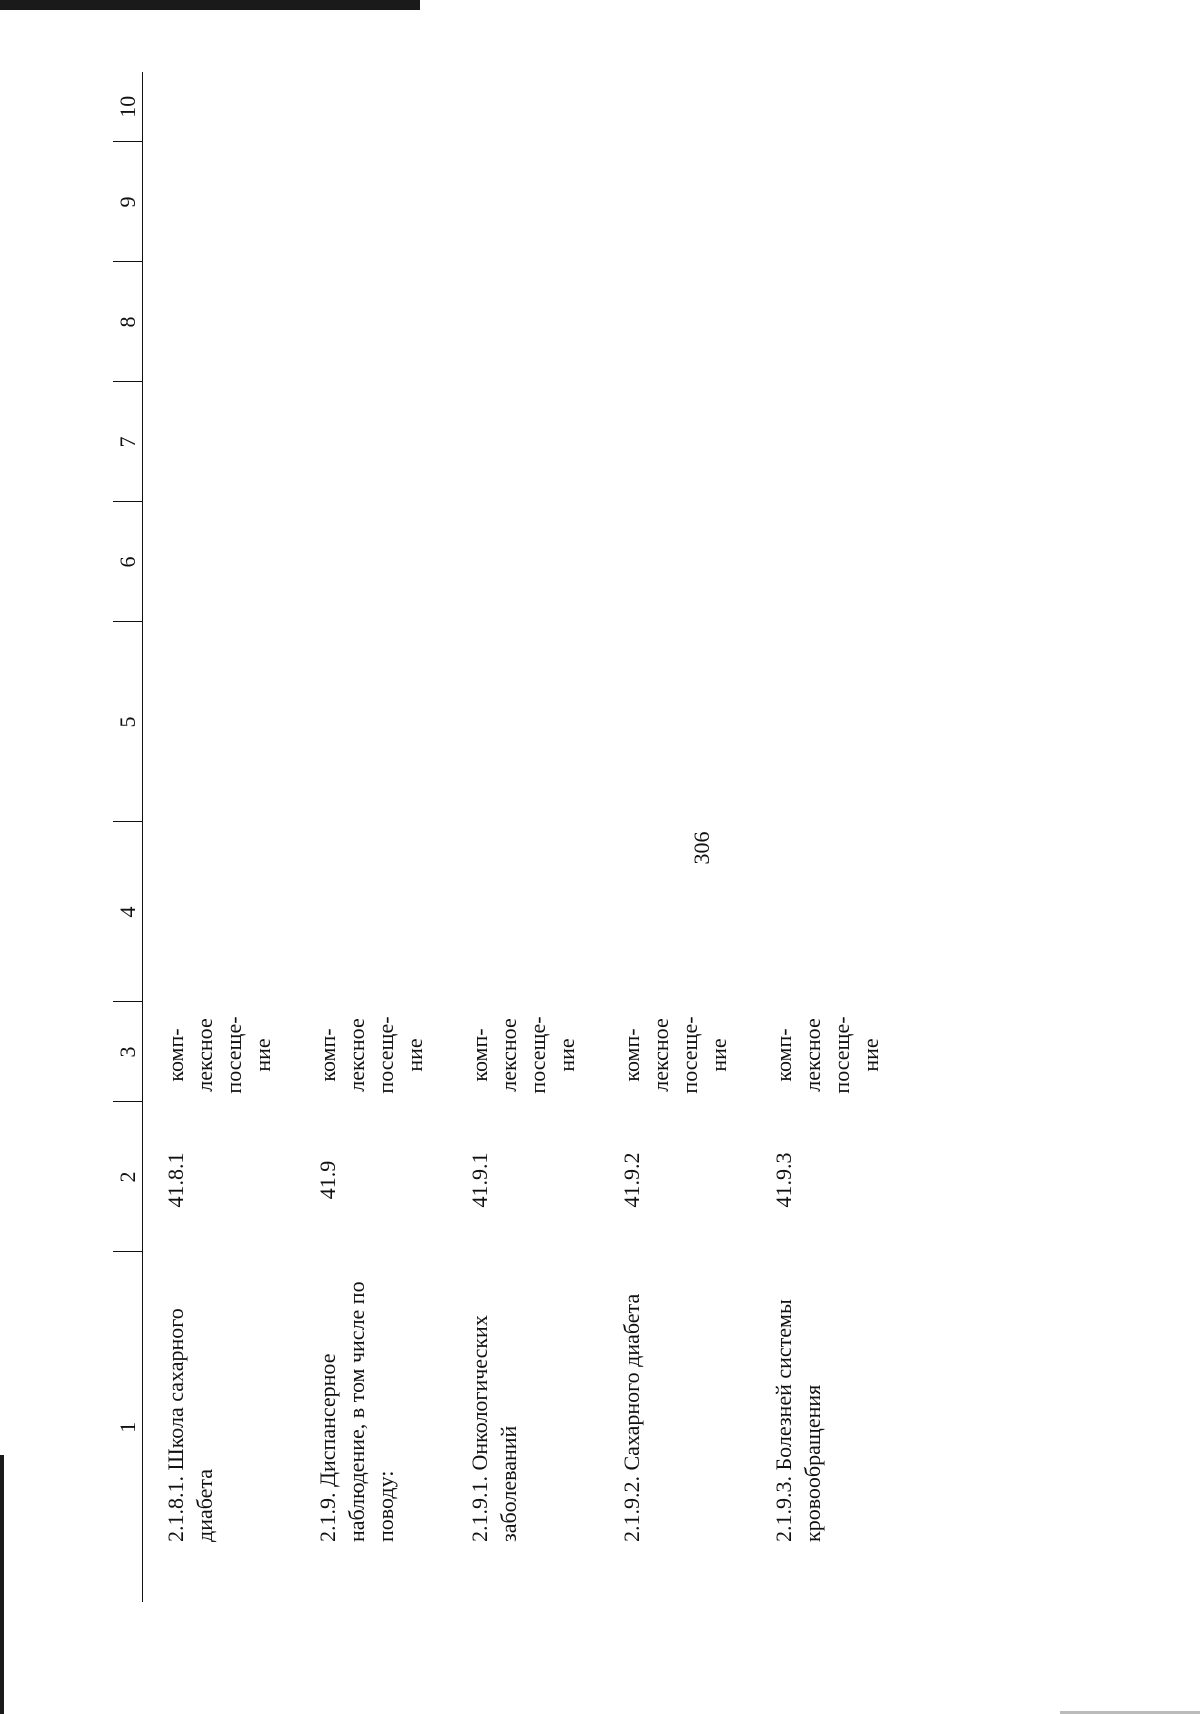 The image size is (1200, 1714). What do you see at coordinates (783, 1180) in the screenshot?
I see `row-code: 41.9.3` at bounding box center [783, 1180].